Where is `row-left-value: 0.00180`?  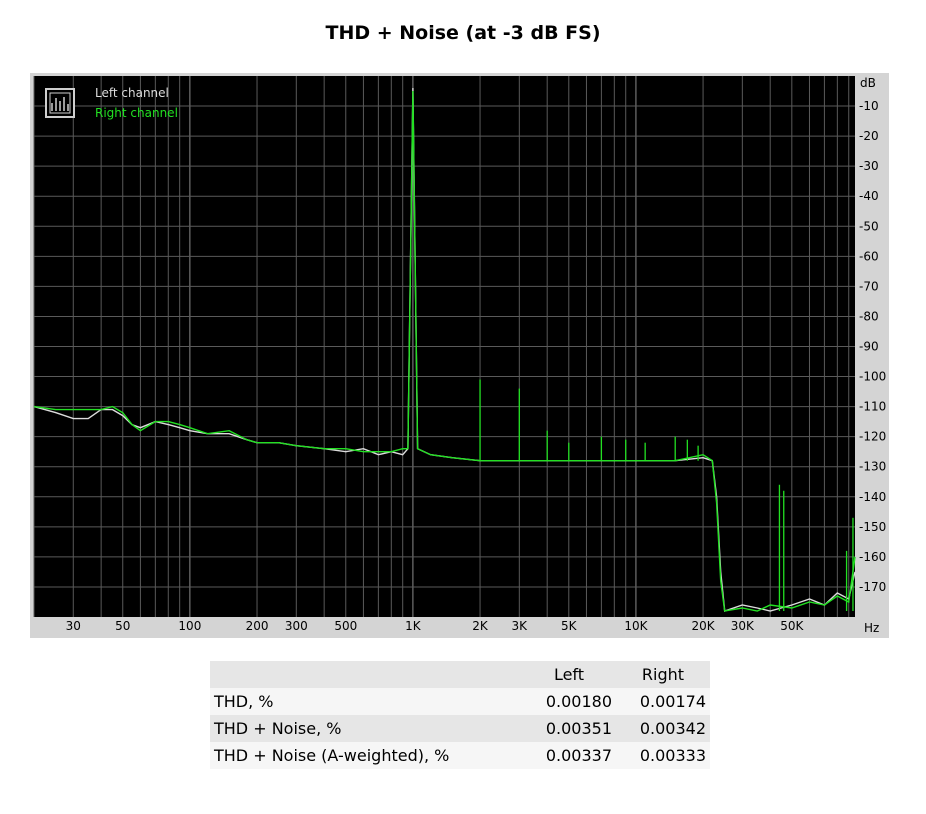 row-left-value: 0.00180 is located at coordinates (578, 701).